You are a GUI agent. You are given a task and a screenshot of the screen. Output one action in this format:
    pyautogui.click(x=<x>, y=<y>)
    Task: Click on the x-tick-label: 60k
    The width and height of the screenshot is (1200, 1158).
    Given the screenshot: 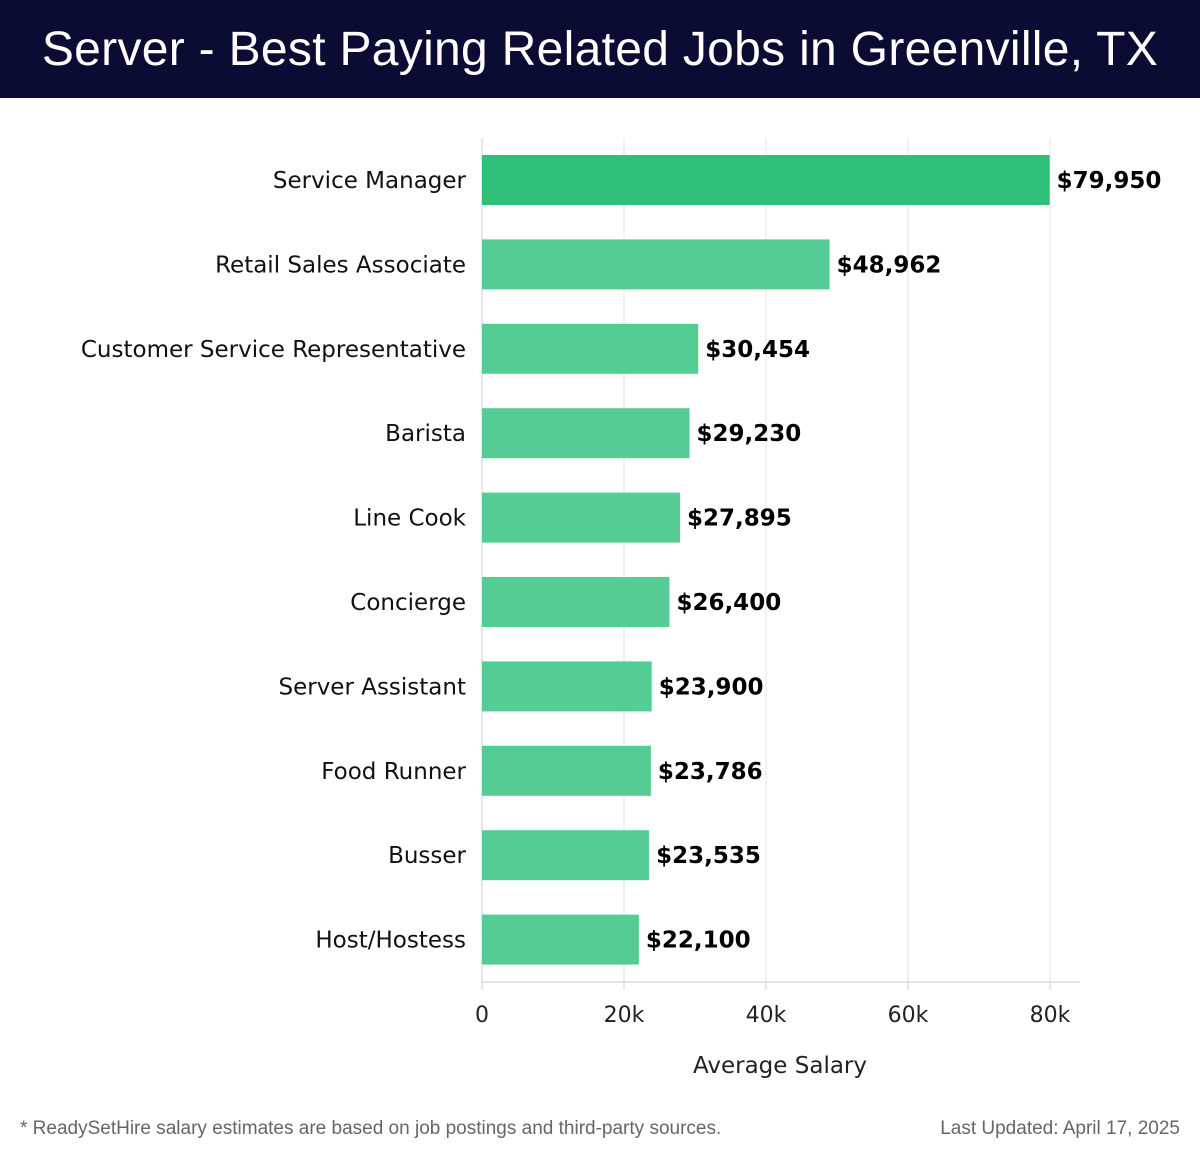 What is the action you would take?
    pyautogui.click(x=908, y=1015)
    